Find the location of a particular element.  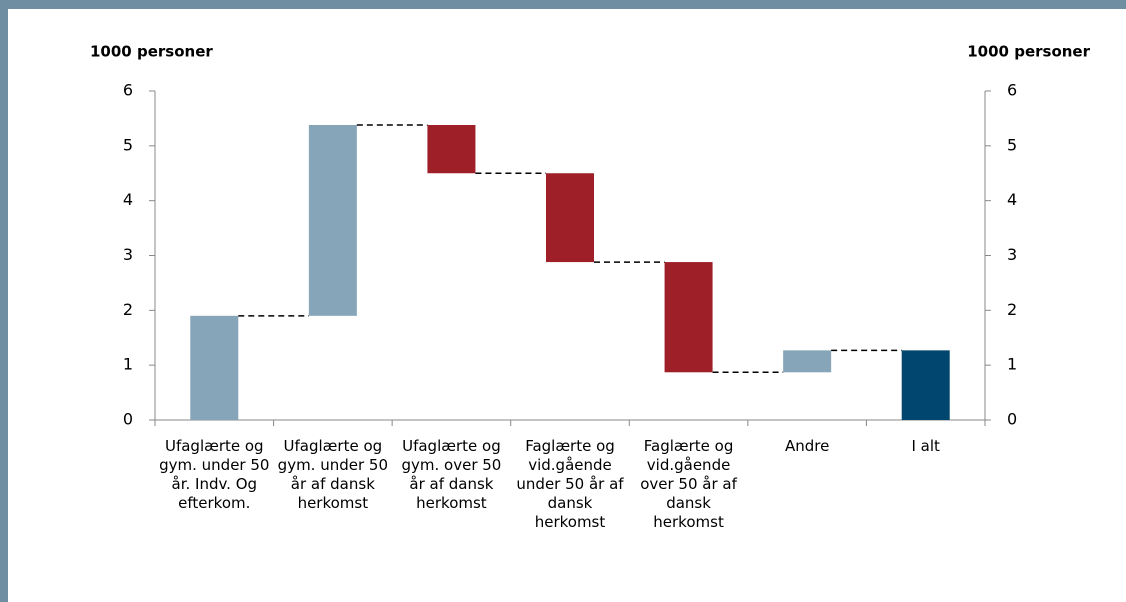

y-tick-label: 3 is located at coordinates (128, 254).